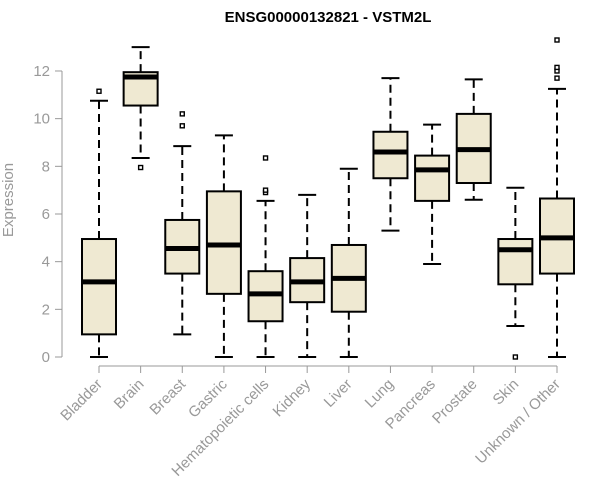 This screenshot has width=600, height=500. What do you see at coordinates (223, 246) in the screenshot?
I see `box-gastric` at bounding box center [223, 246].